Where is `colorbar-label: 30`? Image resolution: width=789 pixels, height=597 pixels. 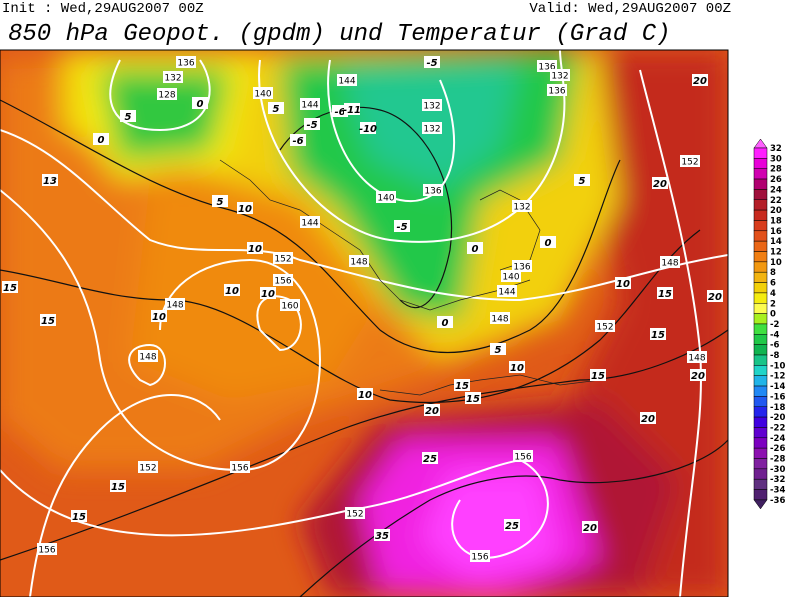
colorbar-label: 30 is located at coordinates (776, 159).